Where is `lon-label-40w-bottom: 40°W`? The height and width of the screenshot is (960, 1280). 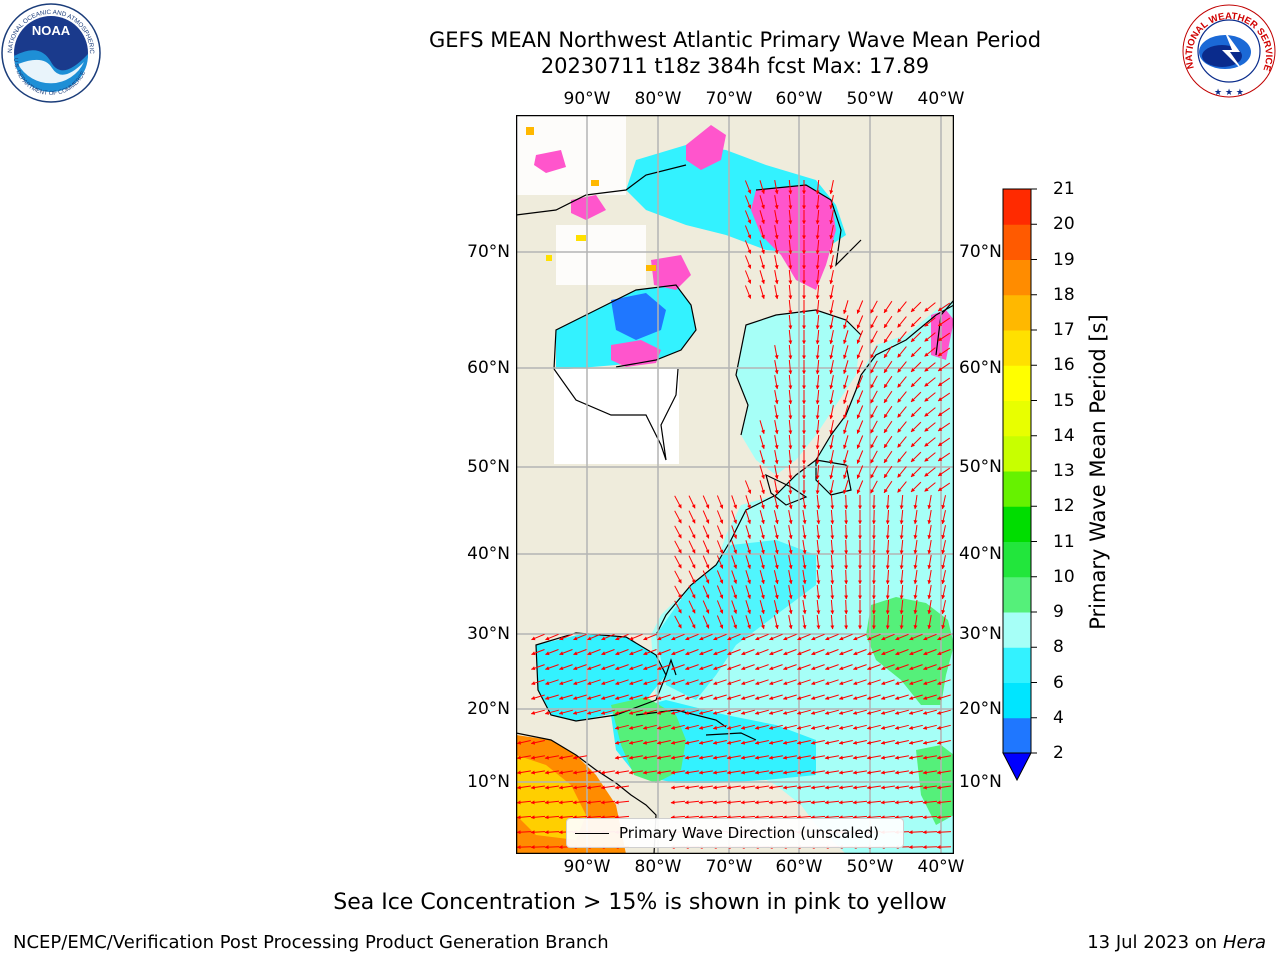 lon-label-40w-bottom: 40°W is located at coordinates (941, 867).